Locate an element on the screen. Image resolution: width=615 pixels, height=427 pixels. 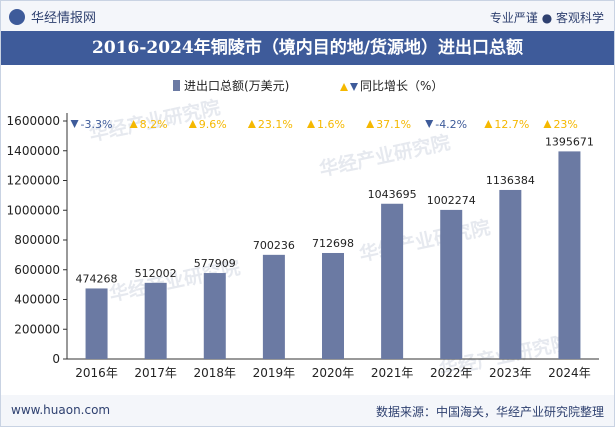
legend-label-total: 进出口总额(万美元) is located at coordinates (236, 86).